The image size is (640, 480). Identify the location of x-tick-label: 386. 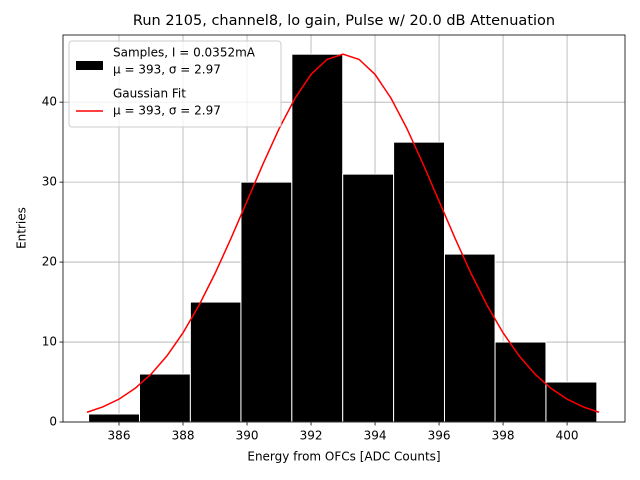
(119, 436).